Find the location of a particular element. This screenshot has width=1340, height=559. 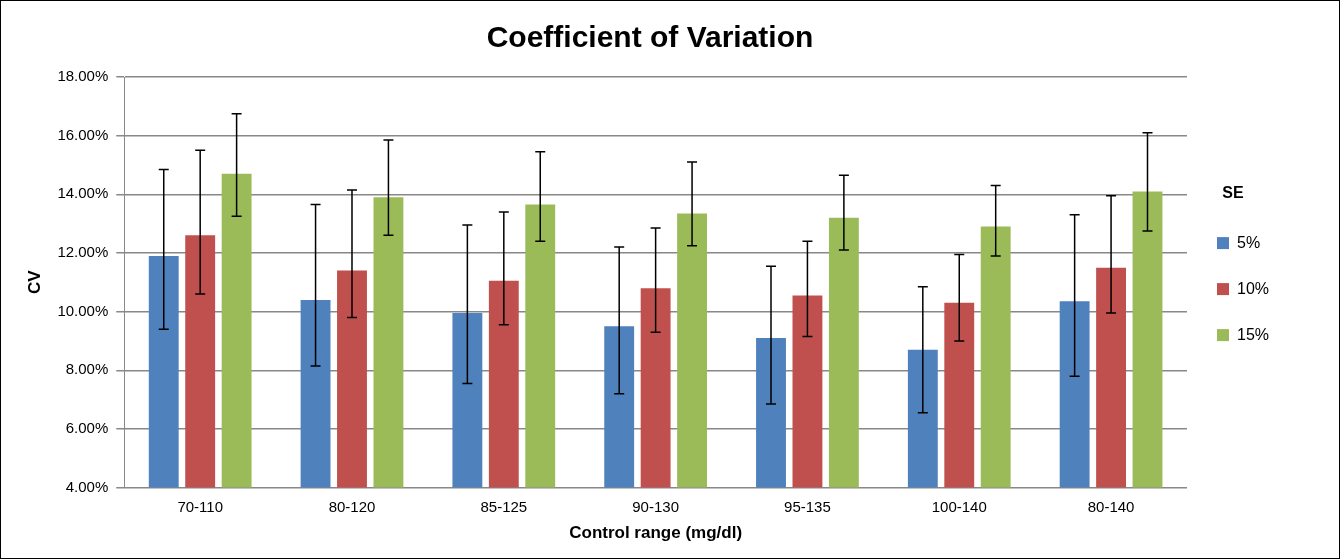

x-tick-label: 80-140 is located at coordinates (1111, 506).